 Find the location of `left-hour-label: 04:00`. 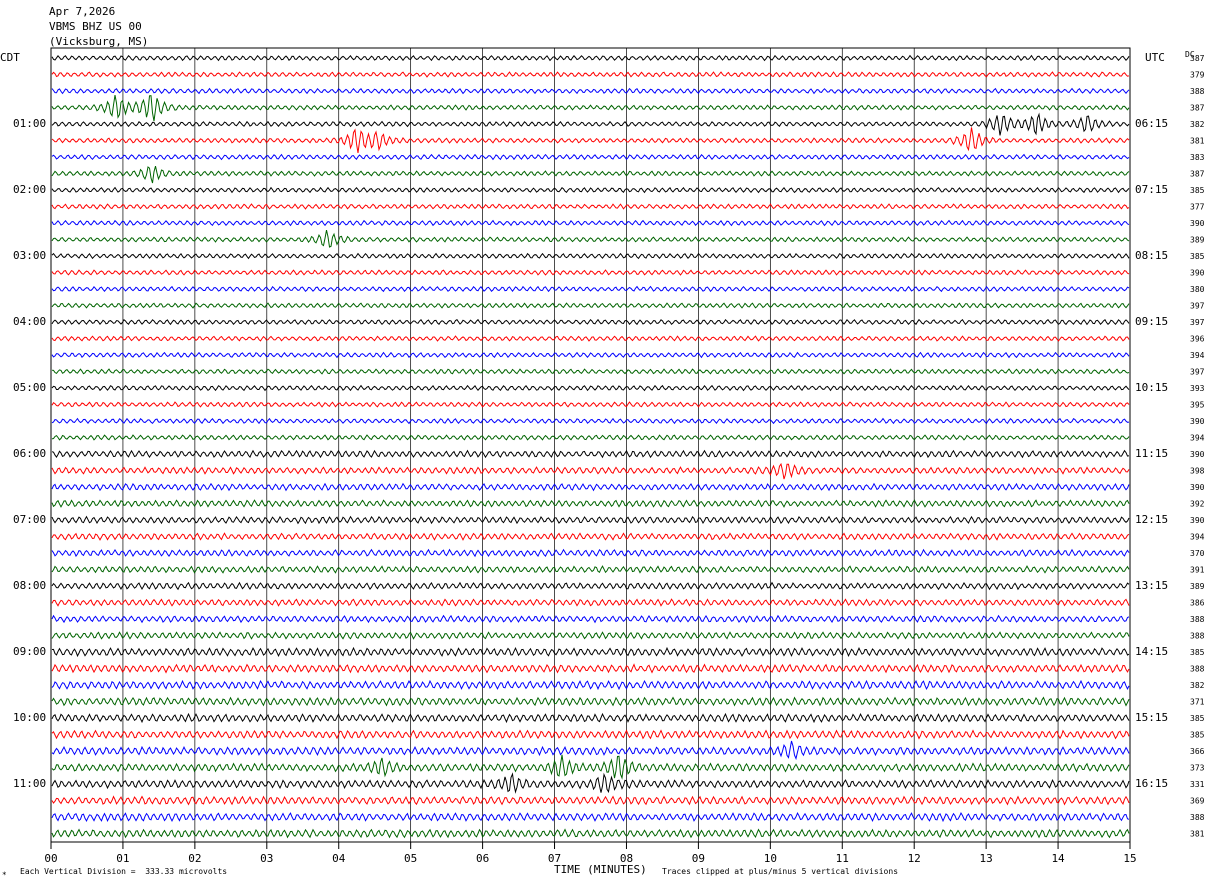

left-hour-label: 04:00 is located at coordinates (30, 321).